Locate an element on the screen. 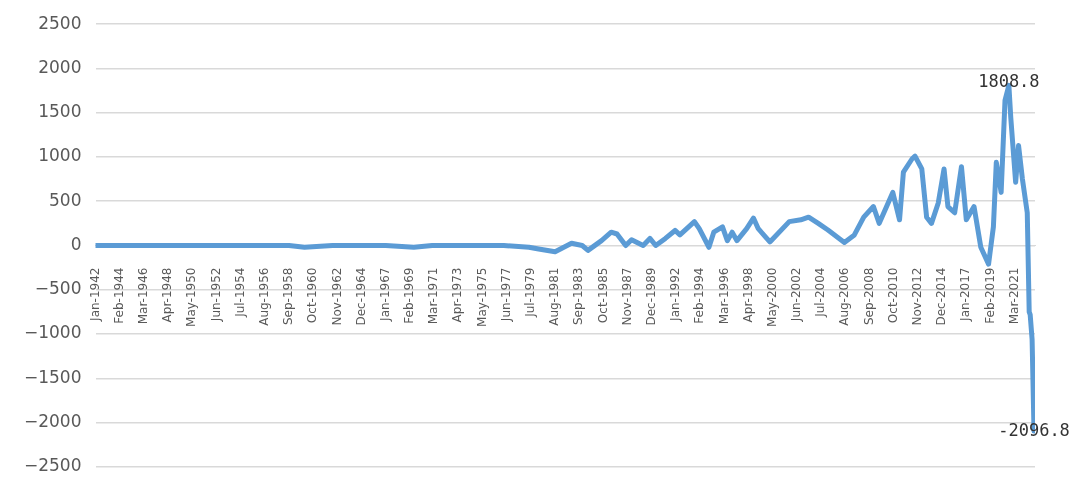 The height and width of the screenshot is (491, 1080). x-tick-label: Jun-1977 is located at coordinates (505, 295).